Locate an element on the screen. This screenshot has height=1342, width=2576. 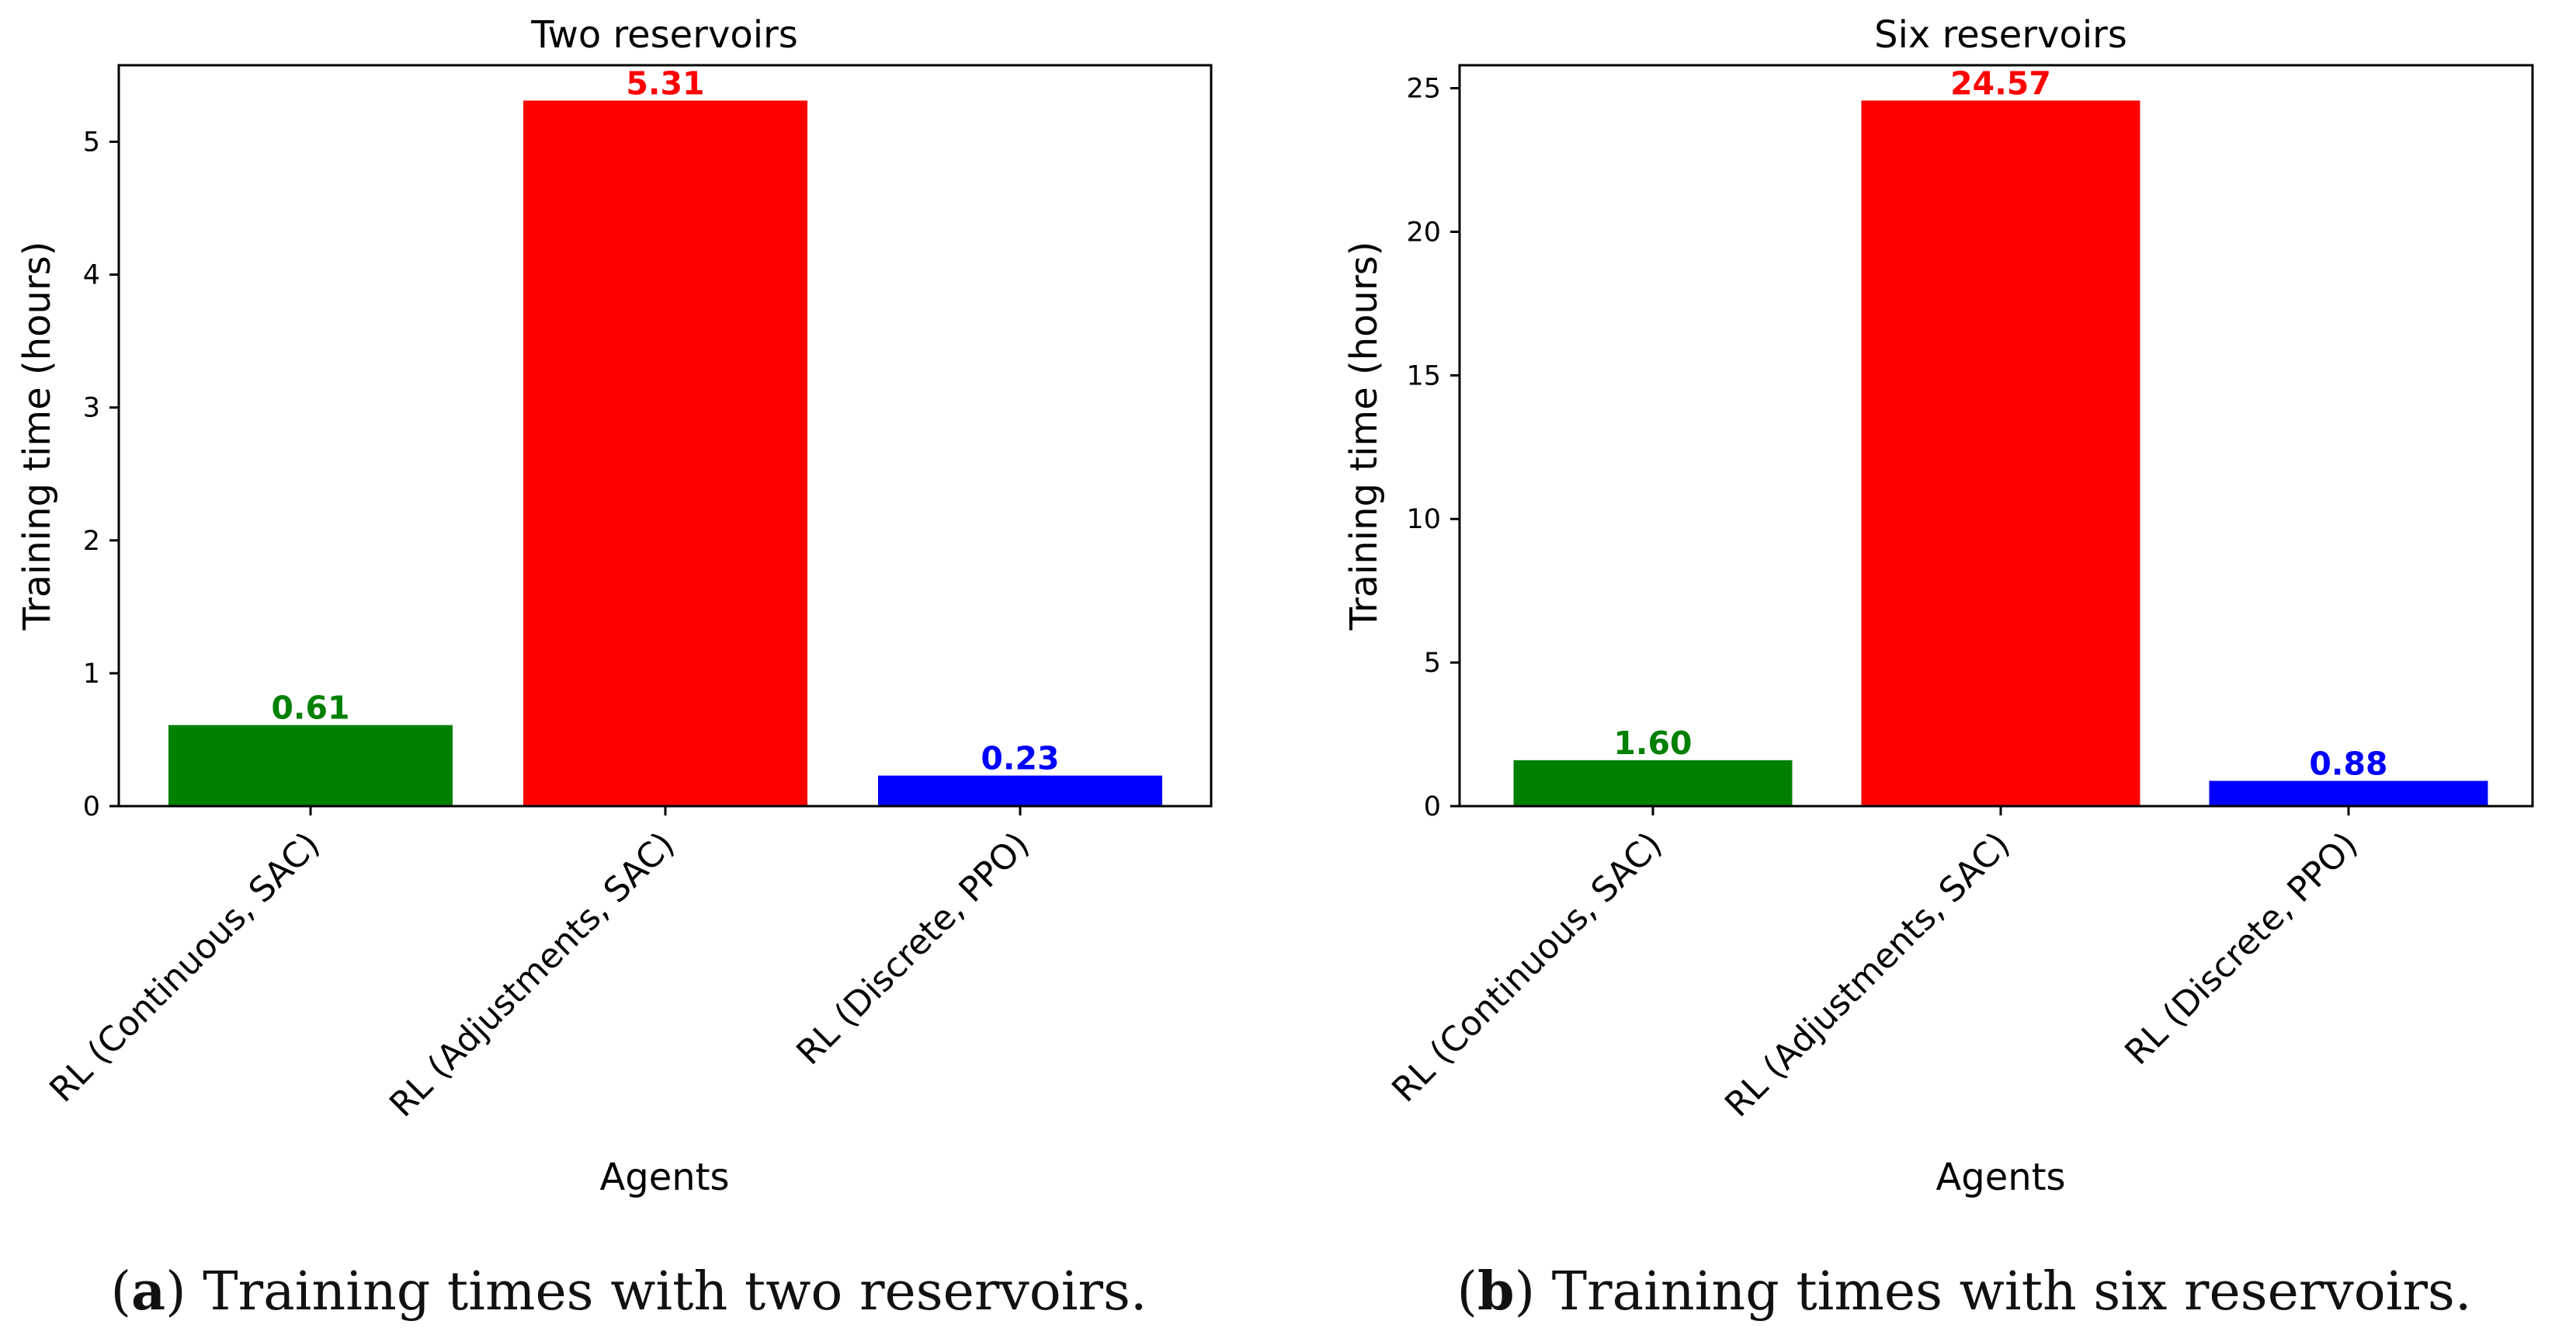
value-label-discrete-ppo: 0.23 is located at coordinates (1020, 758).